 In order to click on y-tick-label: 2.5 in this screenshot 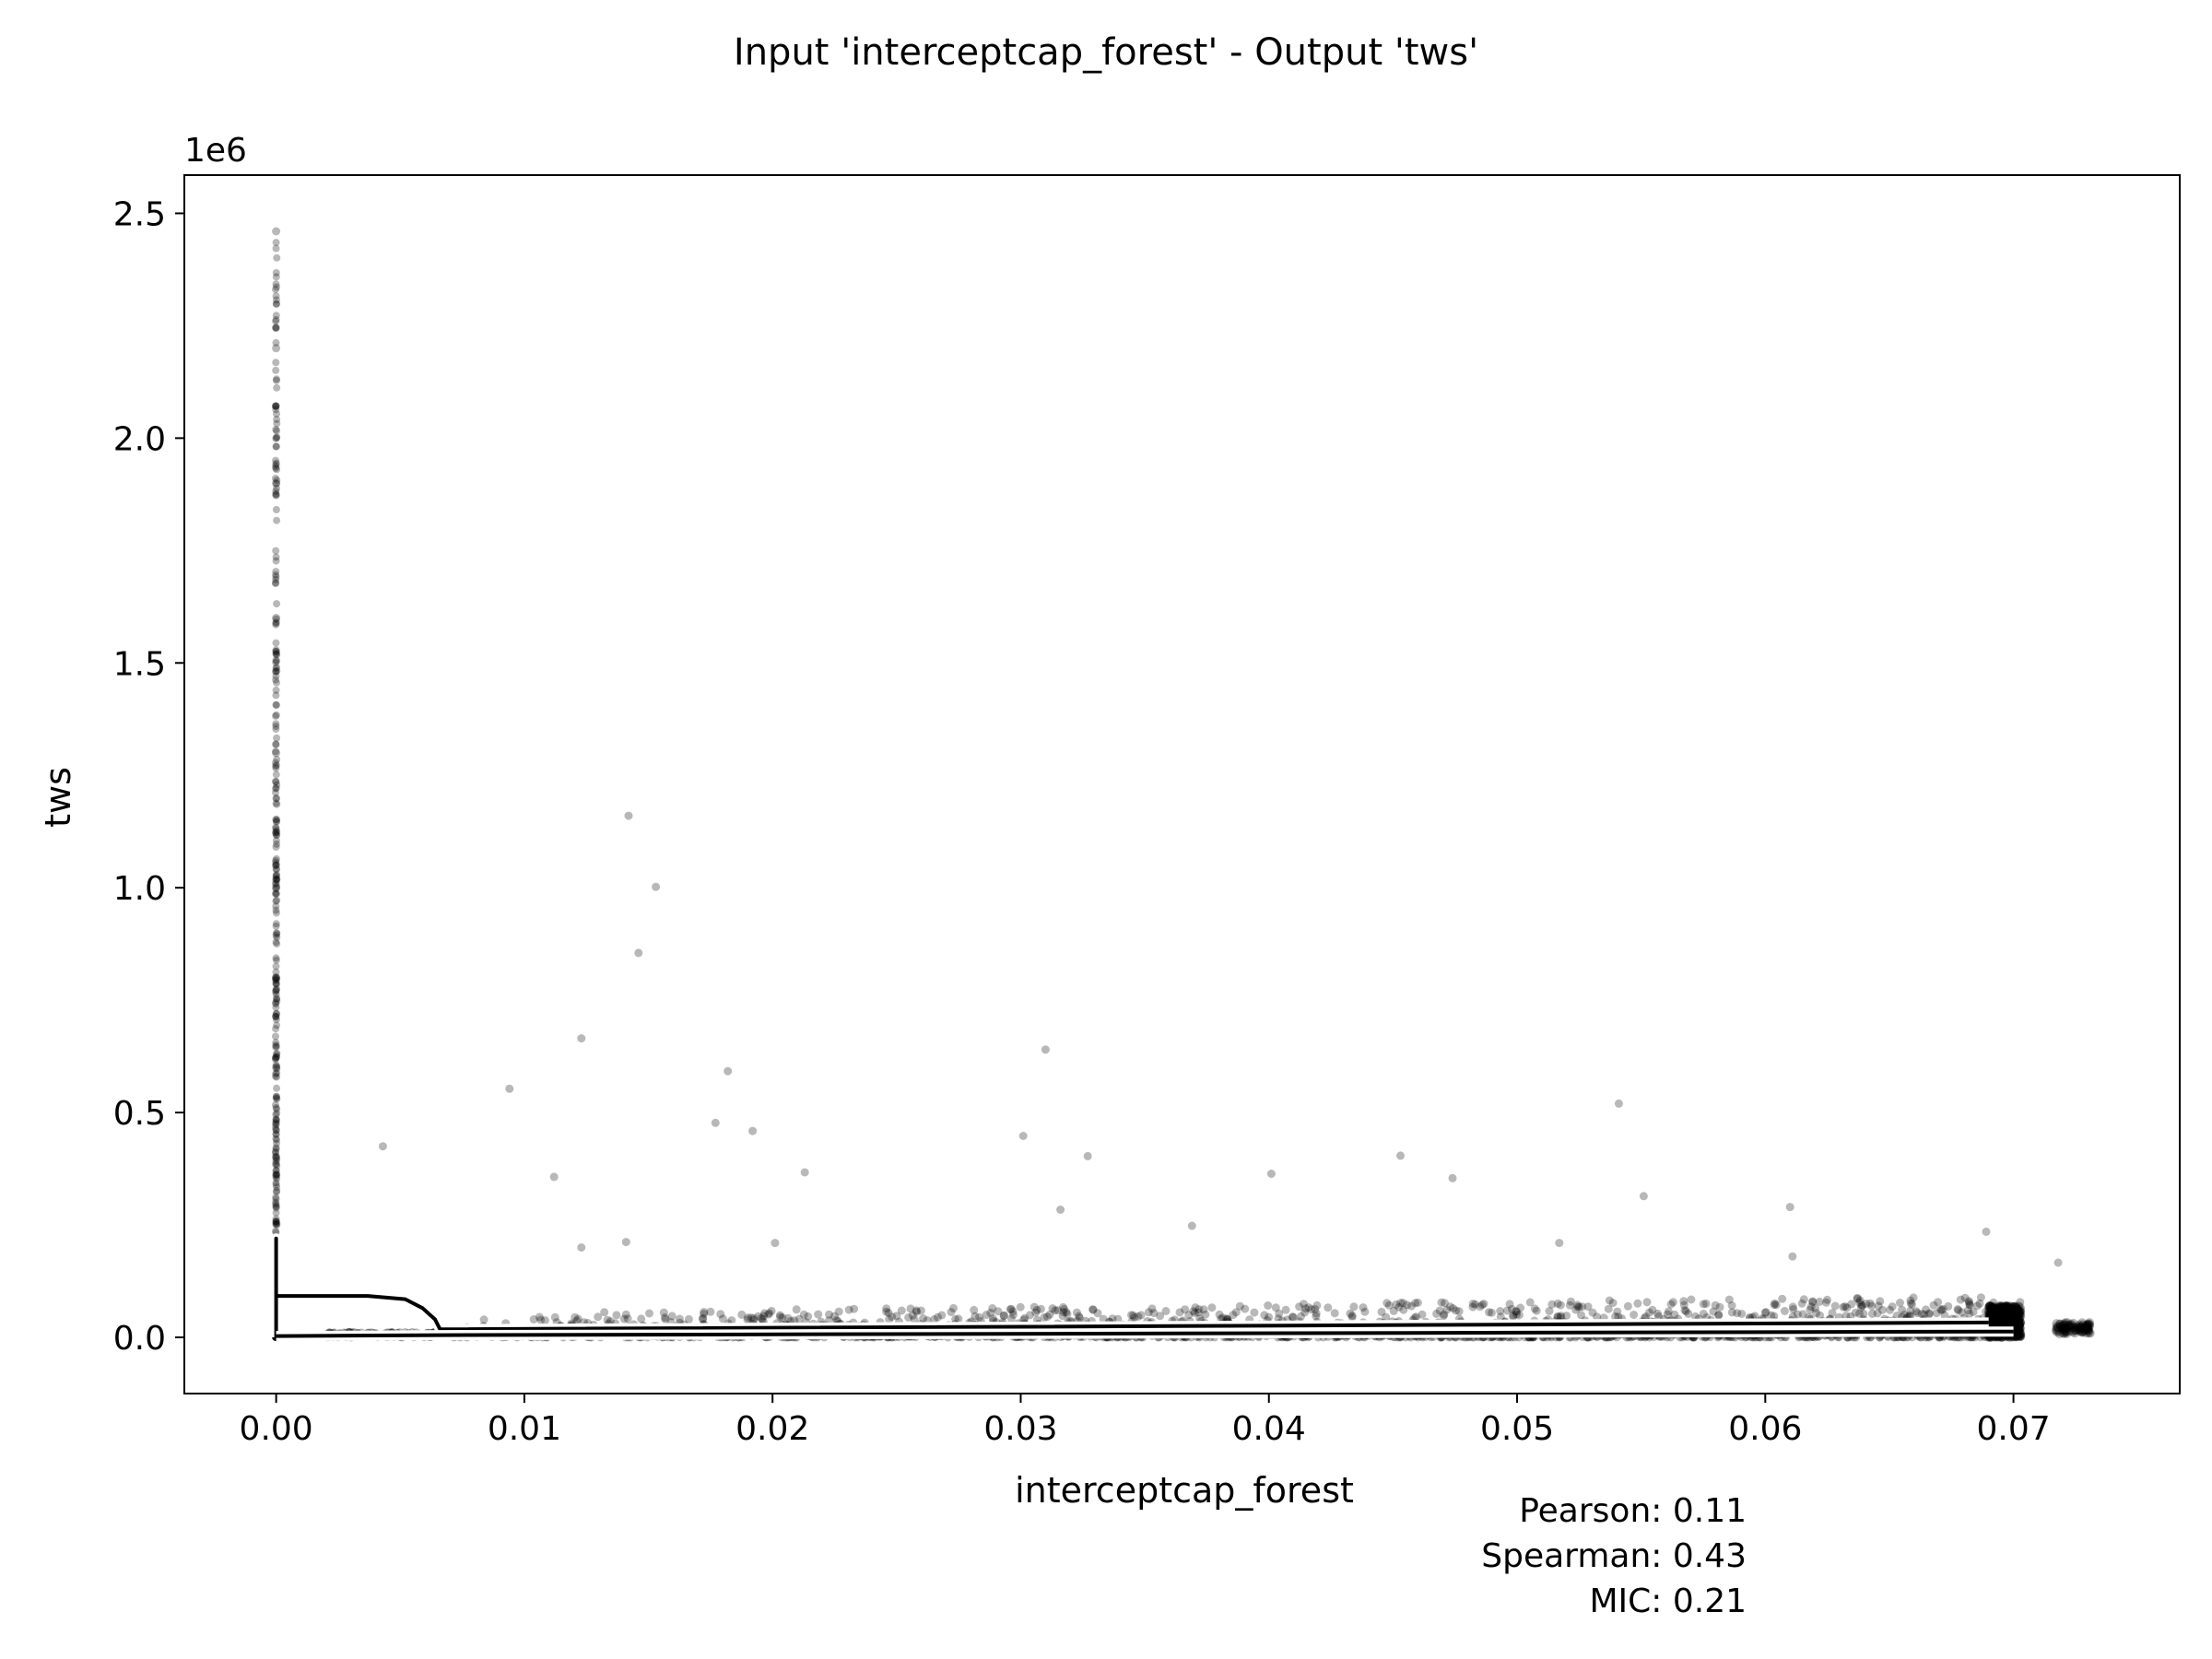, I will do `click(139, 214)`.